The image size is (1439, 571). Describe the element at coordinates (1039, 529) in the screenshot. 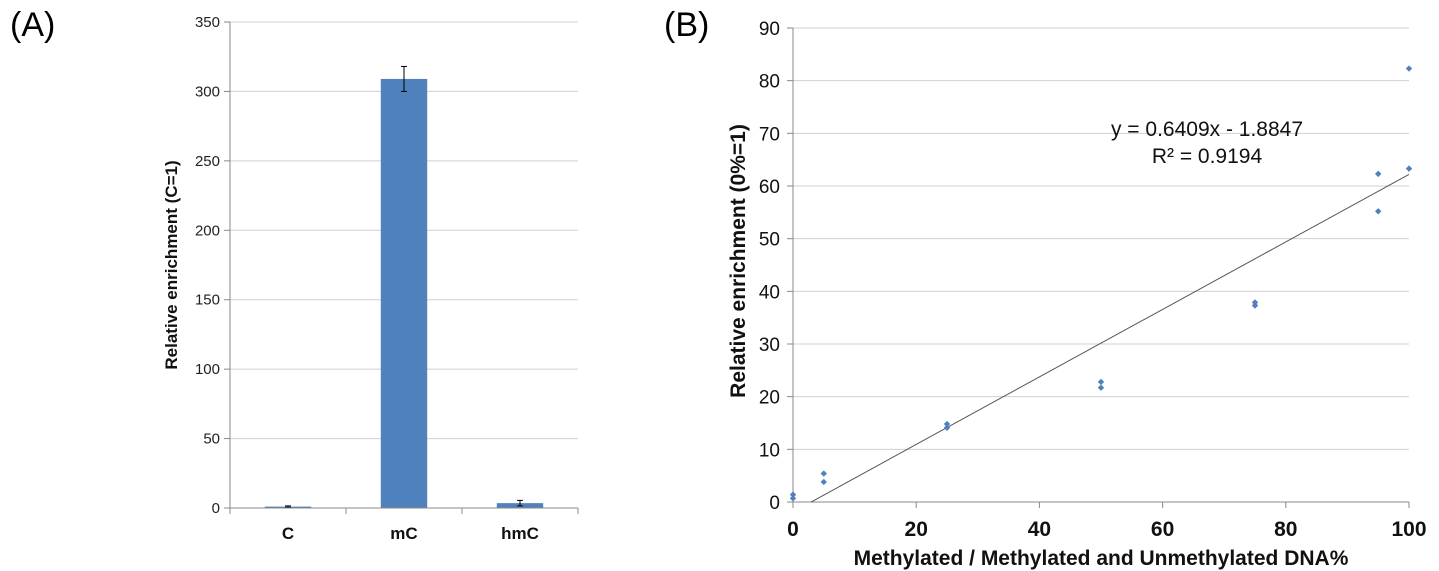

I see `x-tick-label: 40` at that location.